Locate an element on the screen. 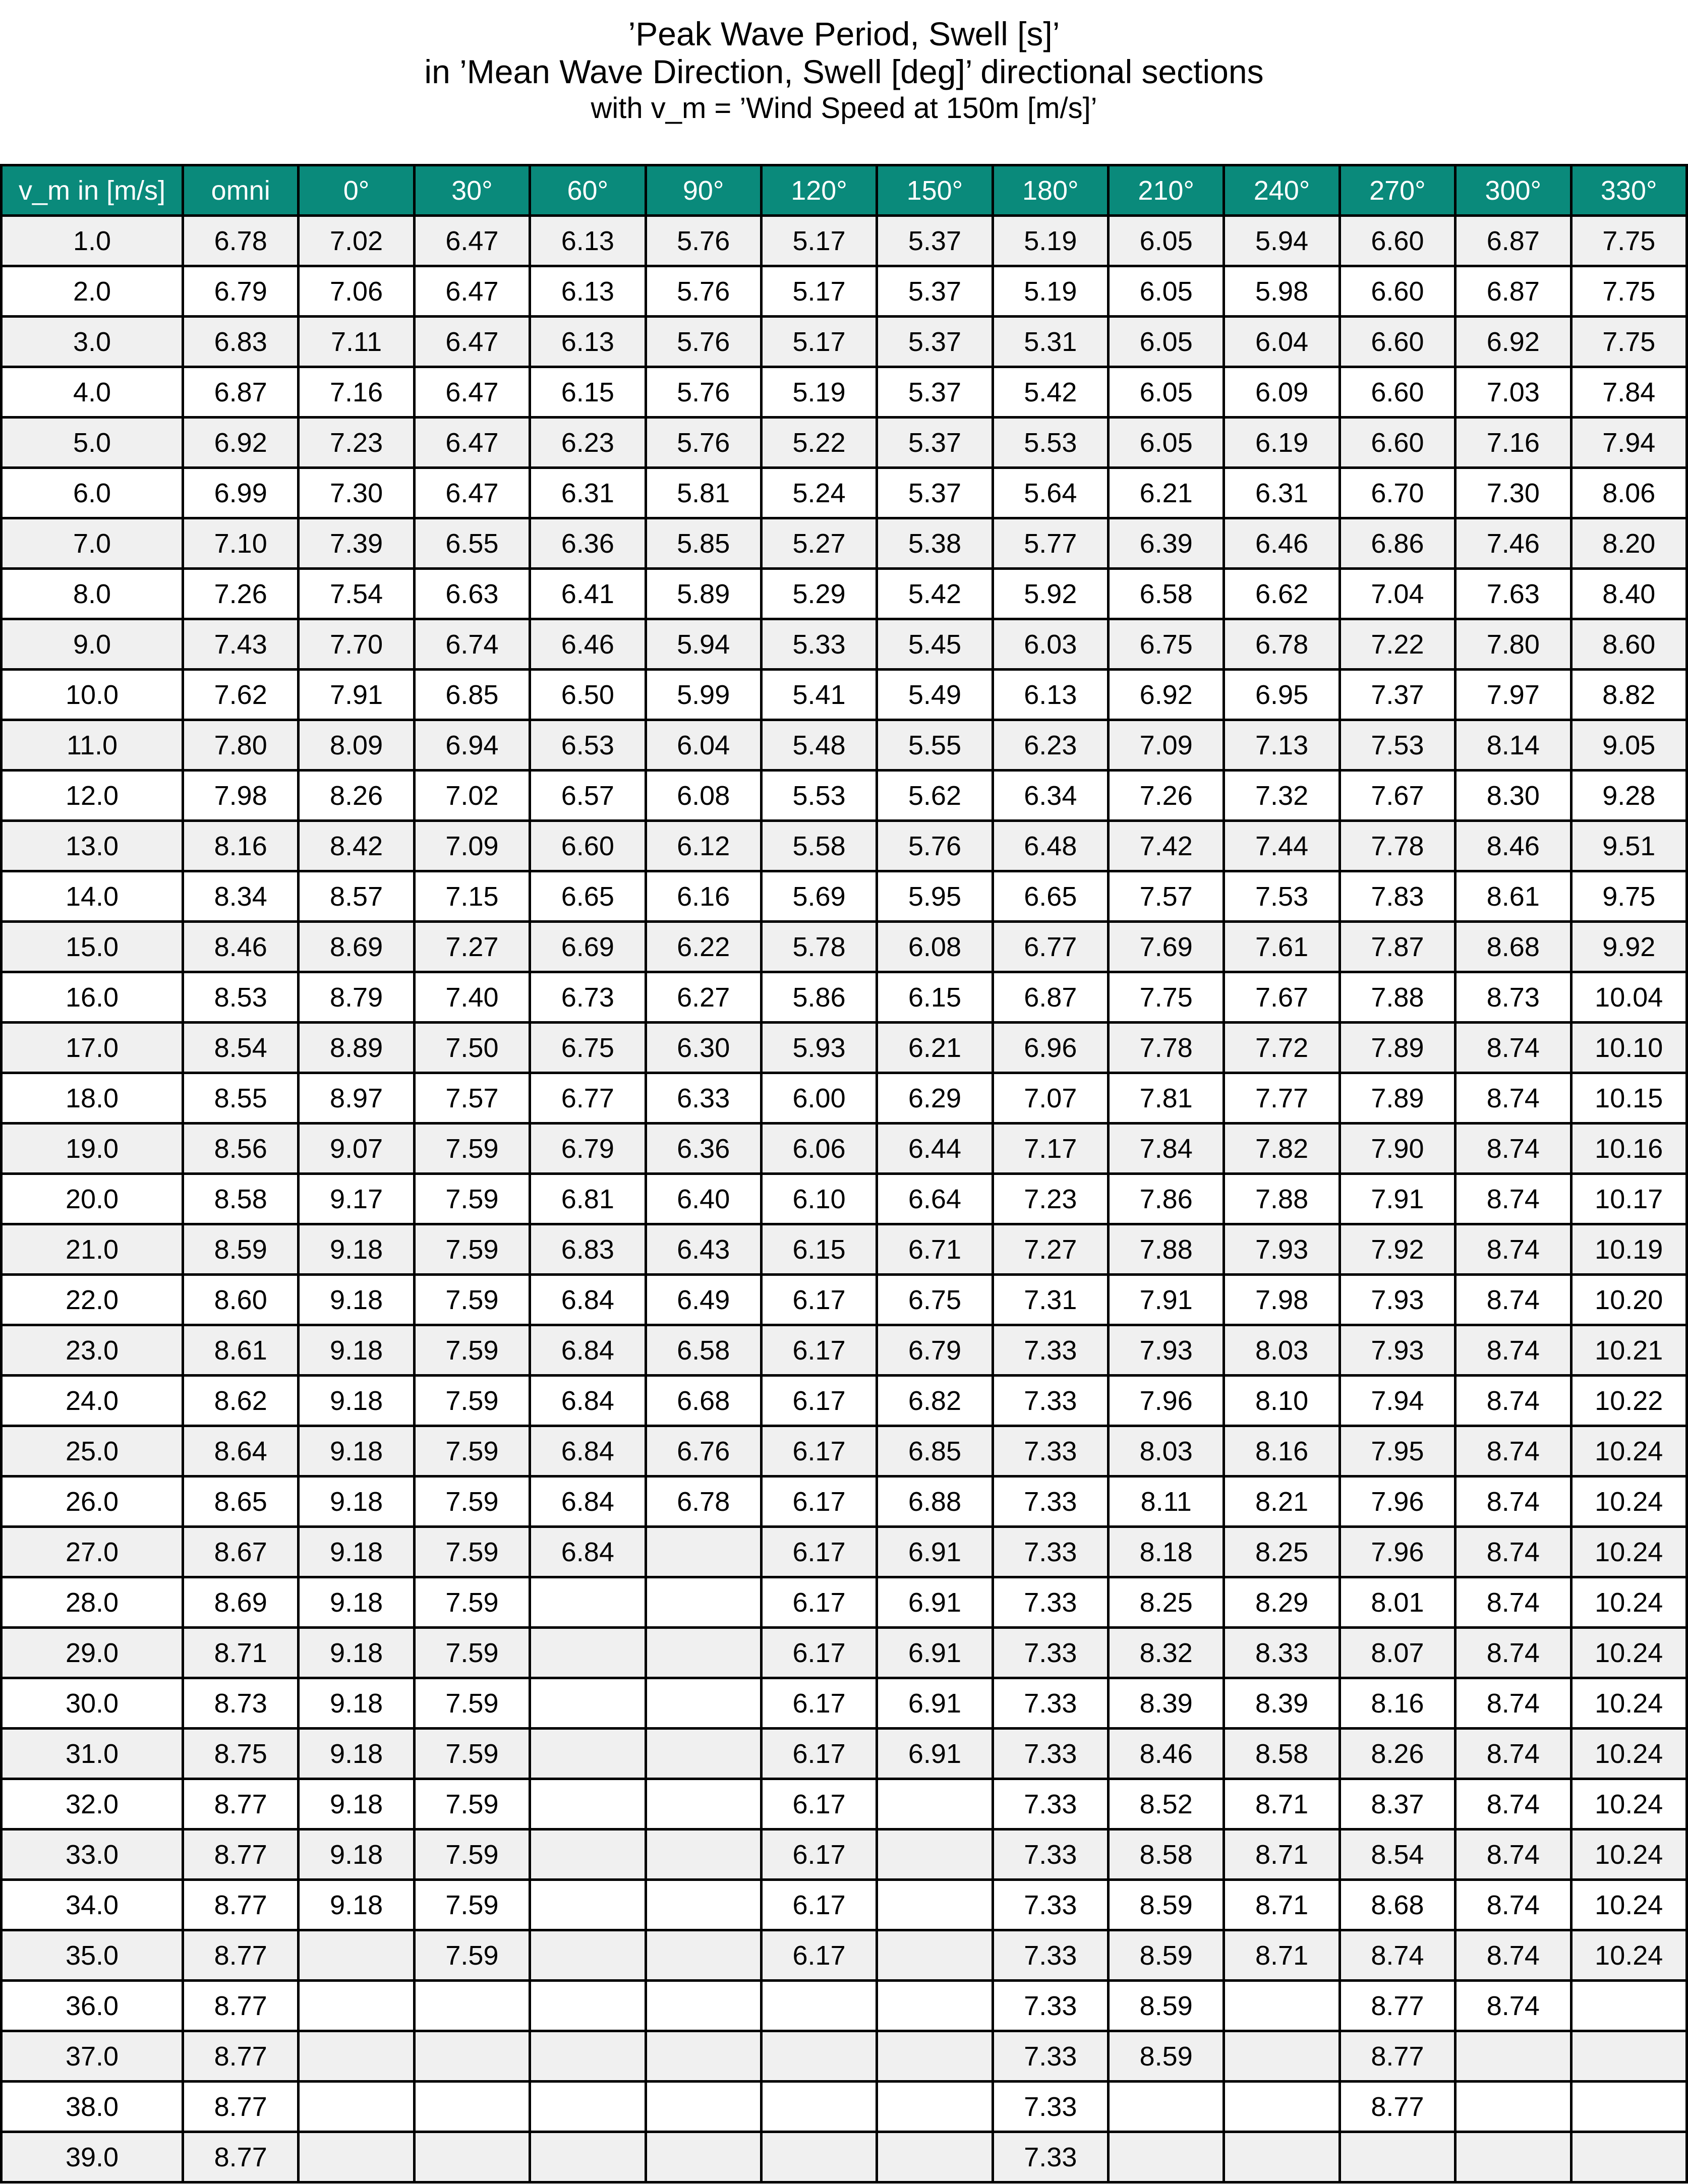 This screenshot has width=1688, height=2184. table-cell: 5.53 is located at coordinates (1051, 442).